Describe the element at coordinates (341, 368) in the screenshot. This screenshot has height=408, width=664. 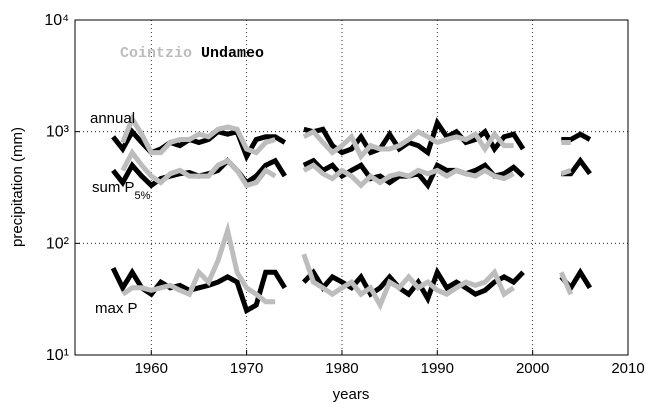
I see `x-tick-label: 1980` at that location.